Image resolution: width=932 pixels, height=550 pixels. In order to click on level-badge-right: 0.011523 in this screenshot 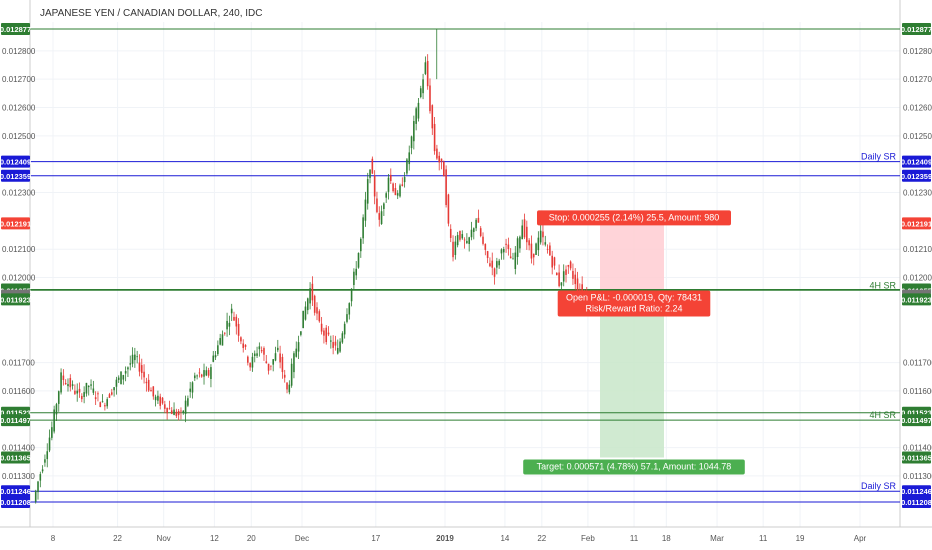, I will do `click(916, 413)`.